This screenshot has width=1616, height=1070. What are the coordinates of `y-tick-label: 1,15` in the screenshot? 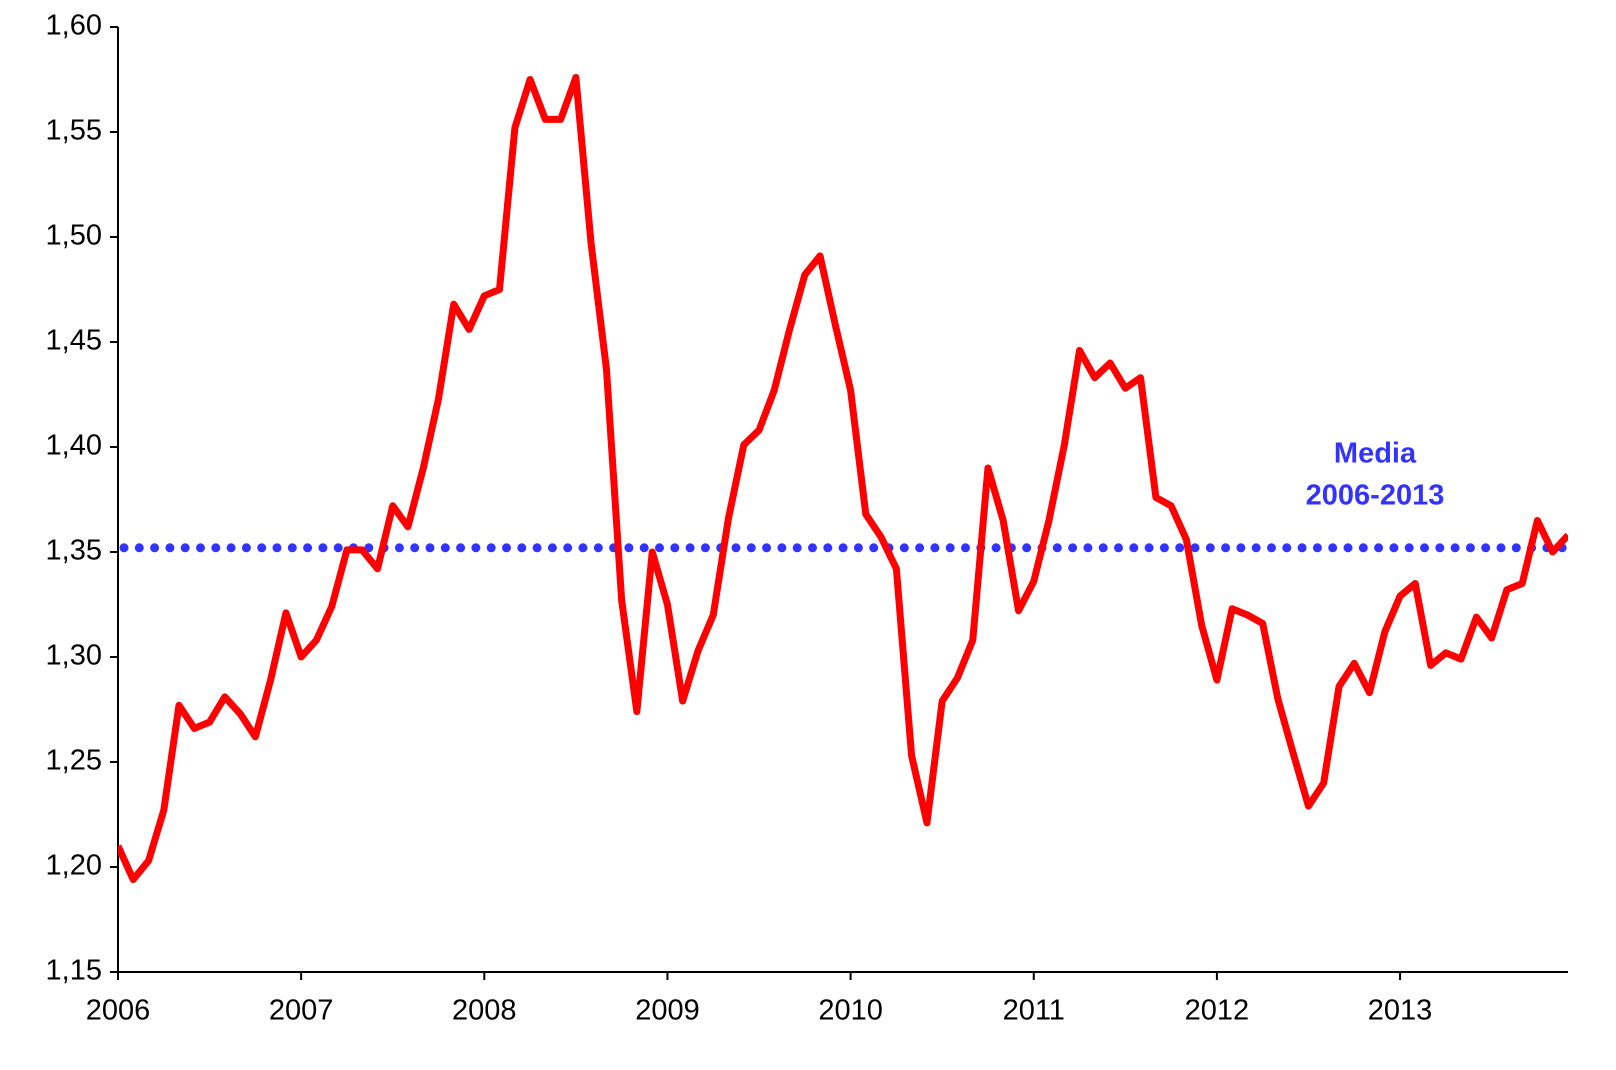 It's located at (74, 971).